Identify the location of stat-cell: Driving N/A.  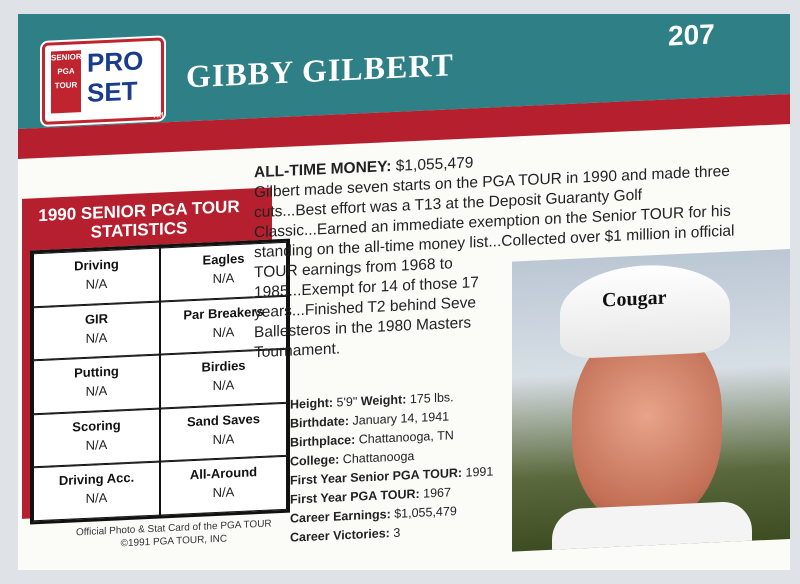
(96, 277).